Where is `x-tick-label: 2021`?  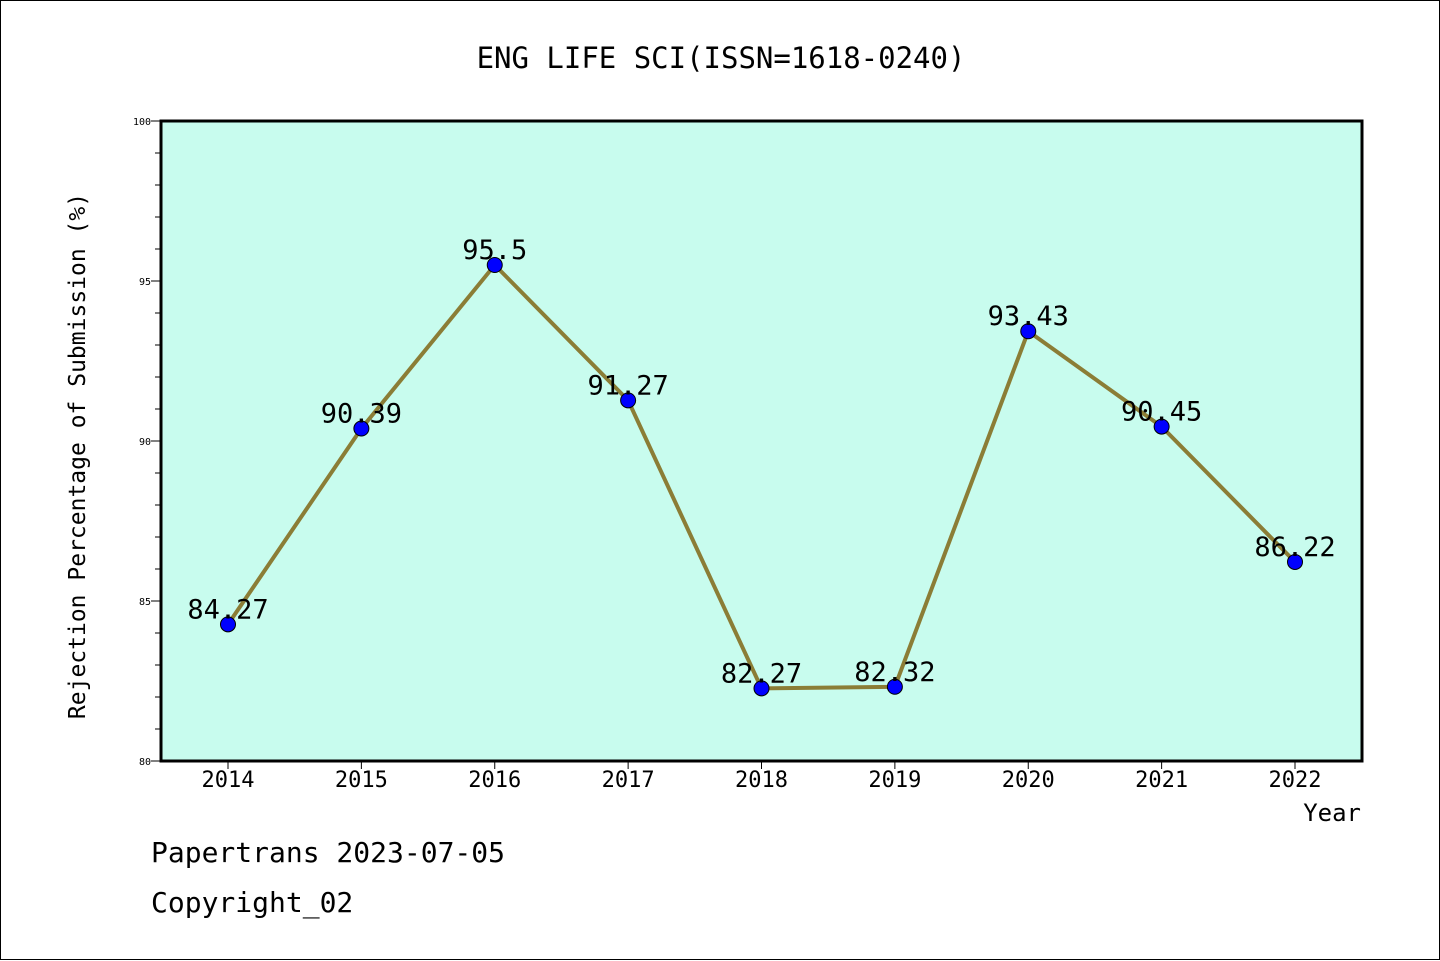
x-tick-label: 2021 is located at coordinates (1161, 780).